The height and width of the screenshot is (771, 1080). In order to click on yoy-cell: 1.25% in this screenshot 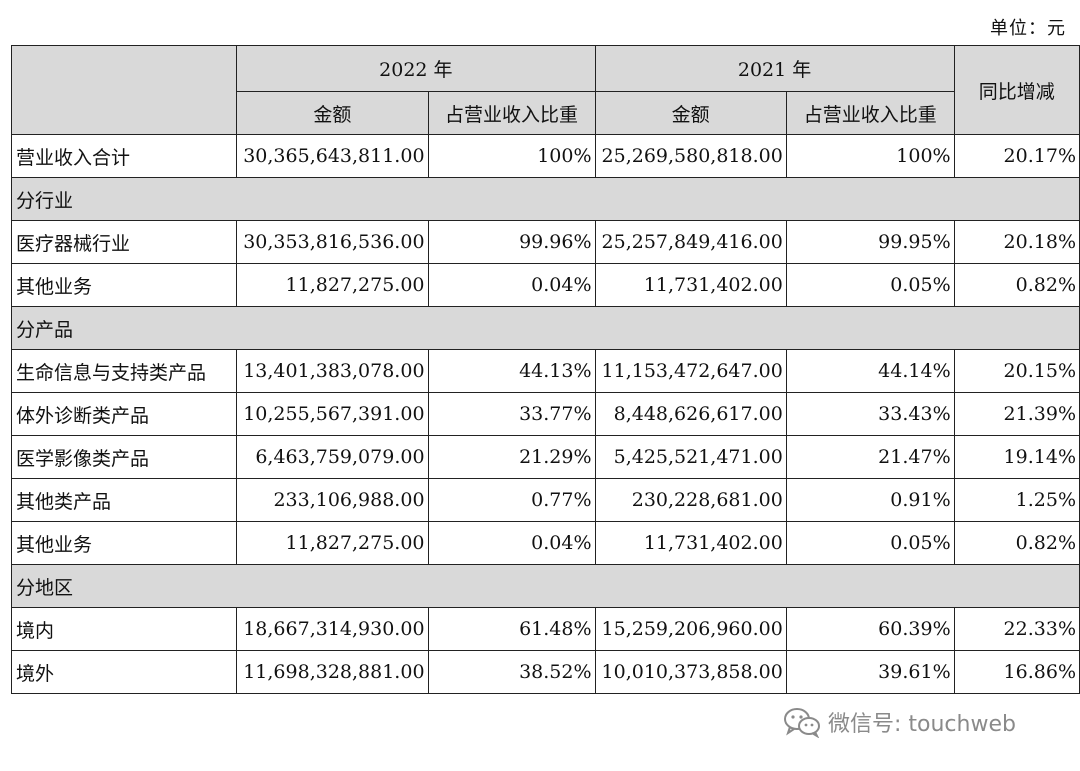, I will do `click(1016, 500)`.